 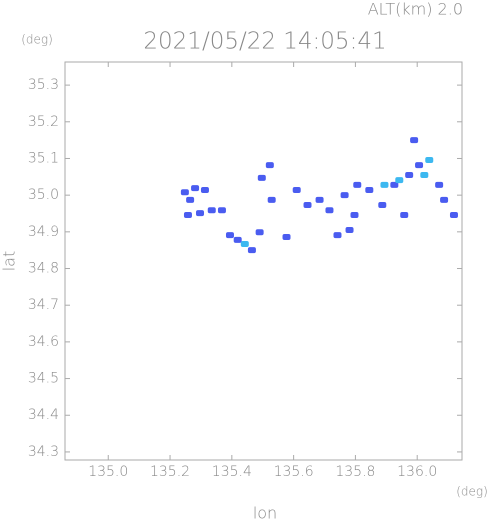 I want to click on x-tick-label: 135.6, so click(x=294, y=472).